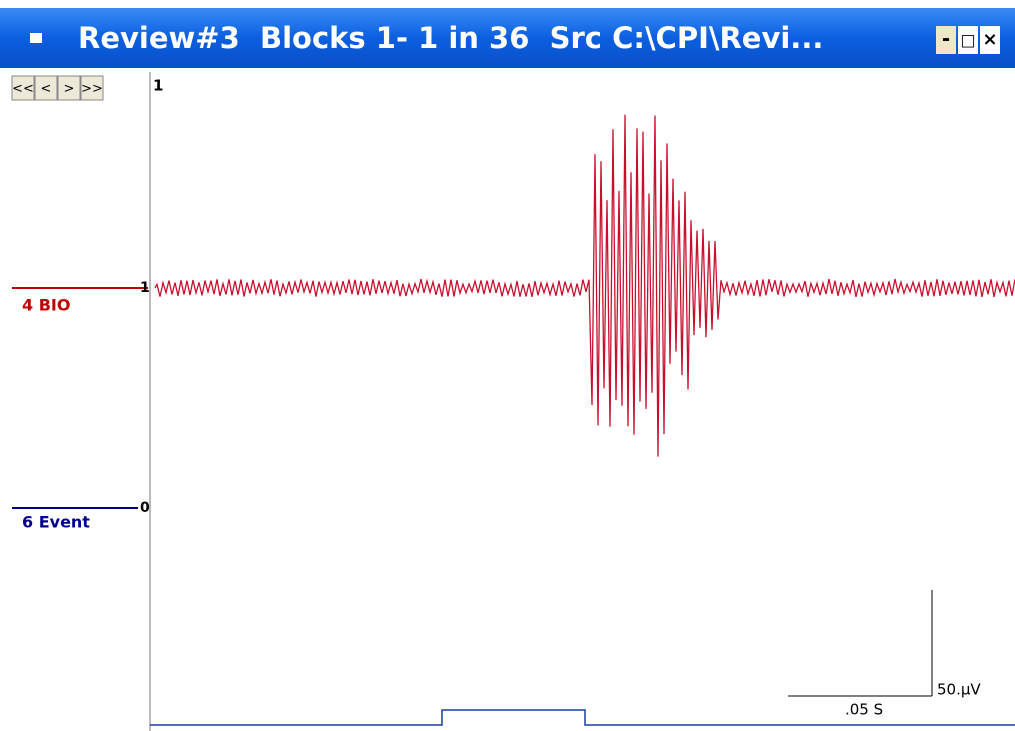  Describe the element at coordinates (582, 717) in the screenshot. I see `event-trace` at that location.